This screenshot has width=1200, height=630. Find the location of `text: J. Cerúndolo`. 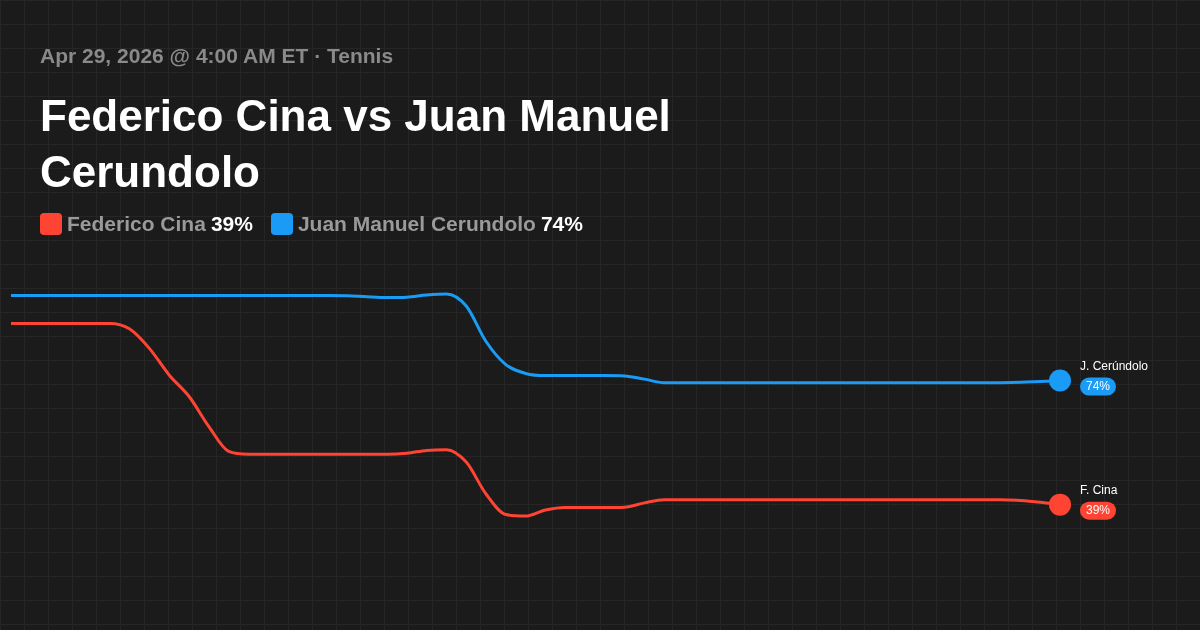

text: J. Cerúndolo is located at coordinates (1114, 365).